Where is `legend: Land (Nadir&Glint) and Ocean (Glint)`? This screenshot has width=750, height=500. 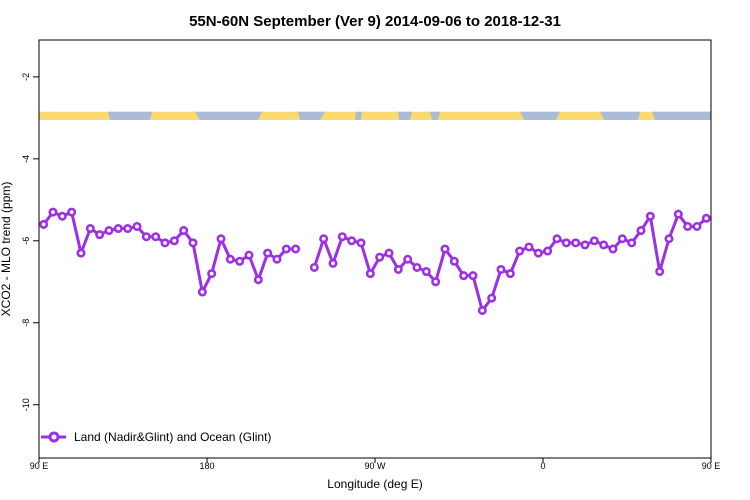 legend: Land (Nadir&Glint) and Ocean (Glint) is located at coordinates (156, 437).